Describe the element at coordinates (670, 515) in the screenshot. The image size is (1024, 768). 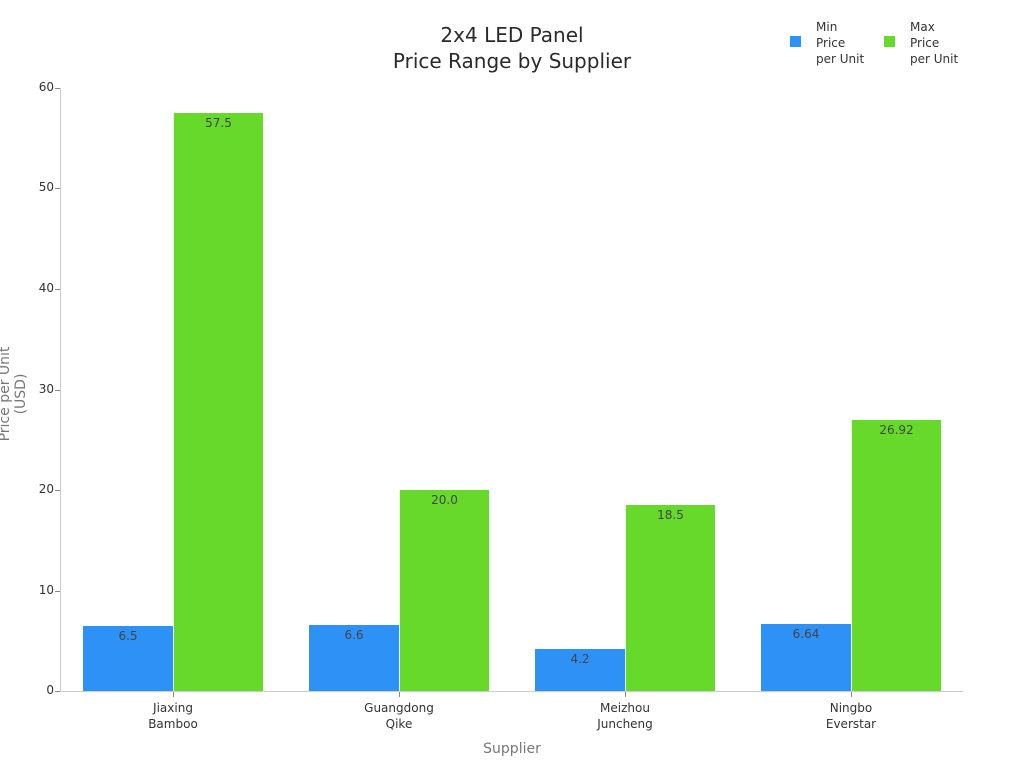
I see `bar-value-label: 18.5` at that location.